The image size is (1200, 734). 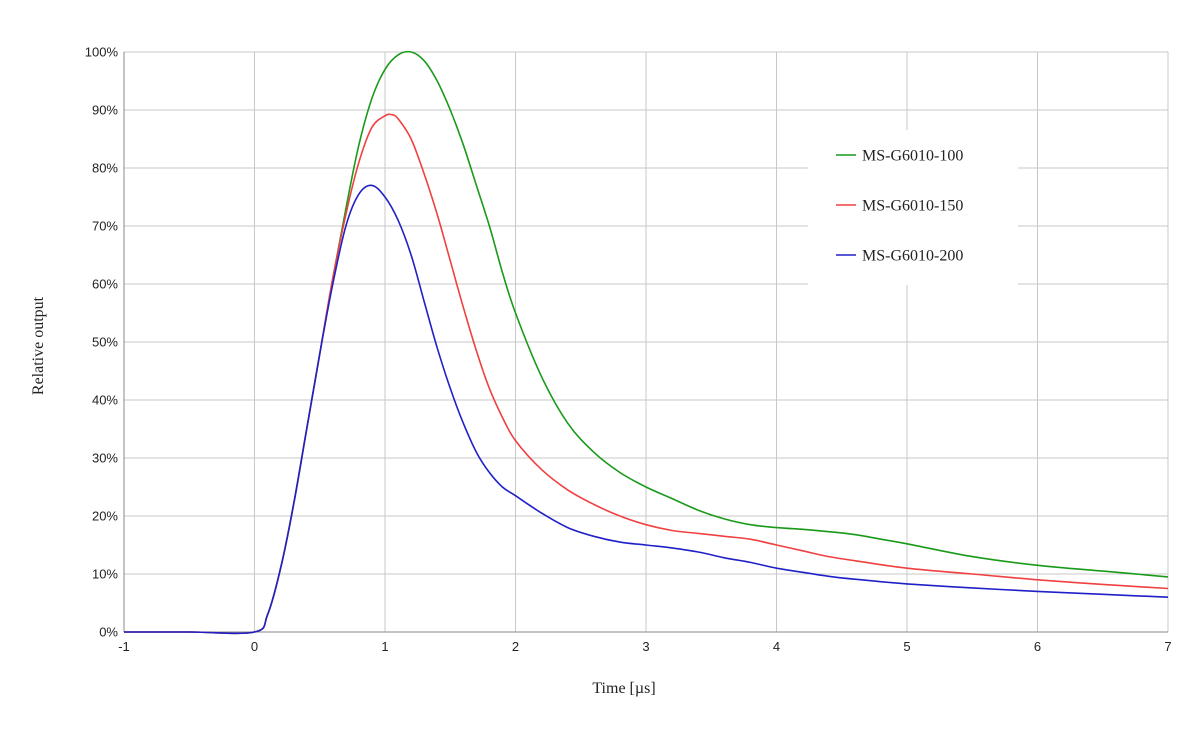 I want to click on y-tick-label: 100%, so click(x=102, y=52).